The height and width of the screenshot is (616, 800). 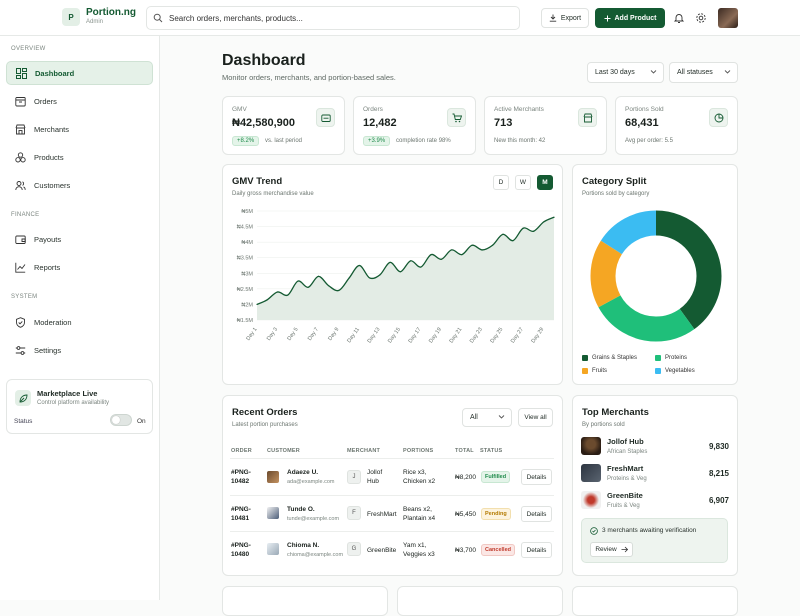 What do you see at coordinates (591, 446) in the screenshot?
I see `merchant-image` at bounding box center [591, 446].